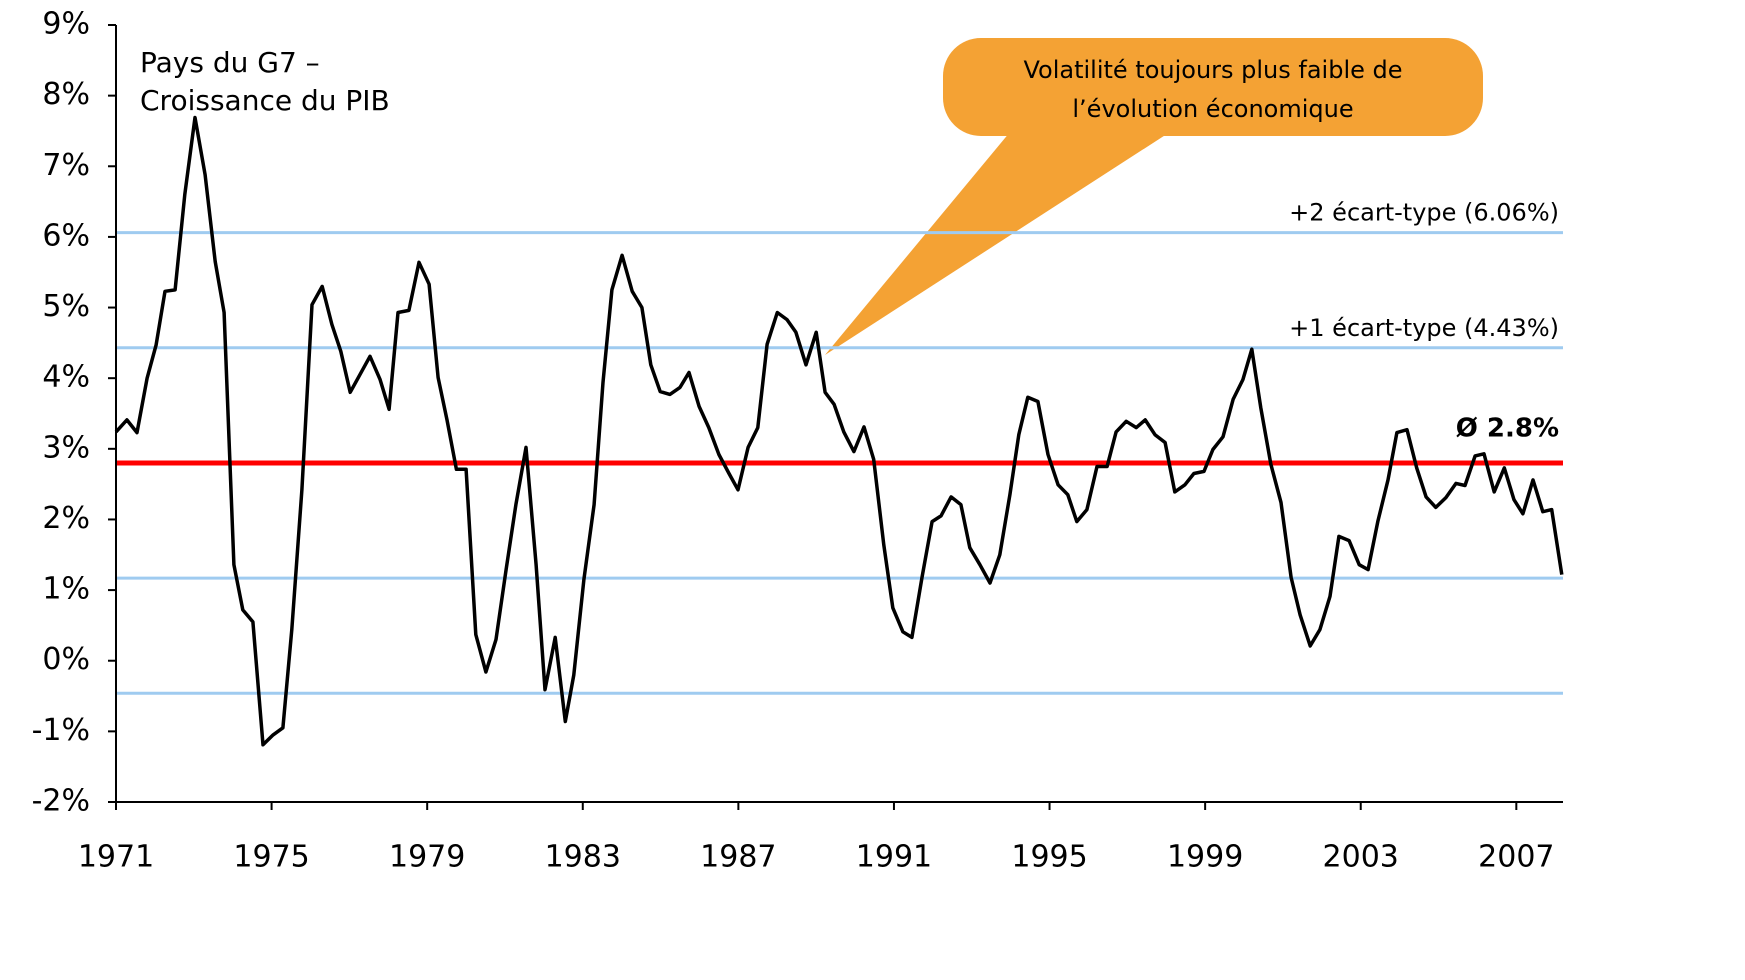 Image resolution: width=1745 pixels, height=980 pixels. I want to click on x-tick-label: 1971, so click(116, 857).